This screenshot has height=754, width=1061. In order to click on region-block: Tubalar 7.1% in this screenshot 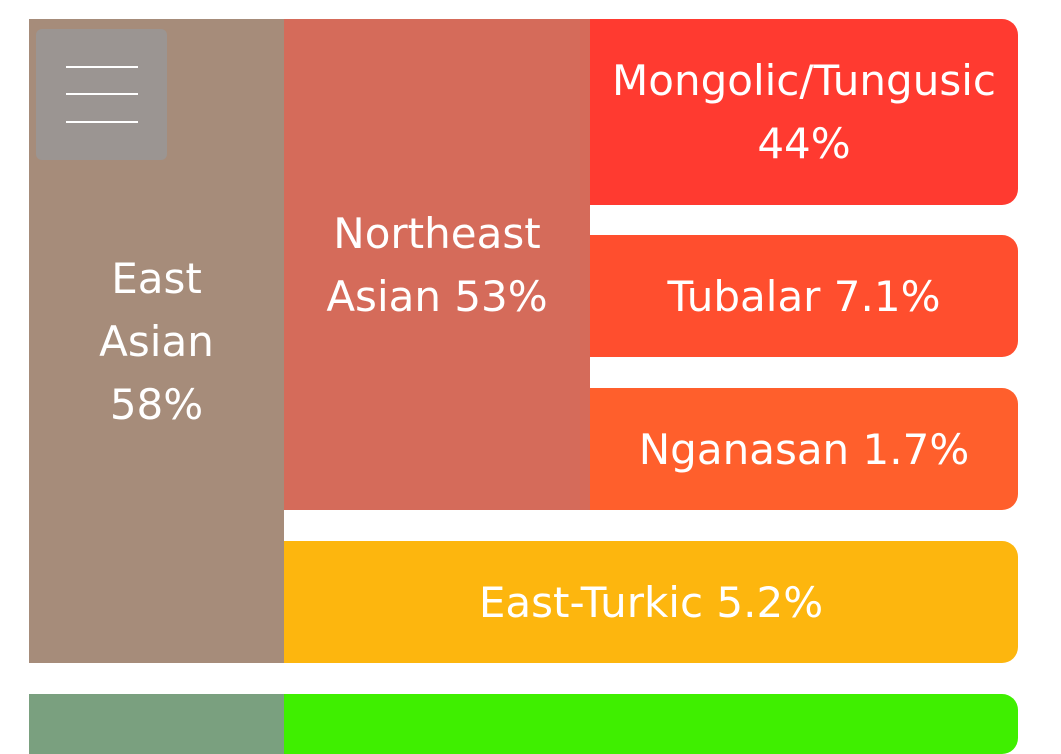, I will do `click(804, 296)`.